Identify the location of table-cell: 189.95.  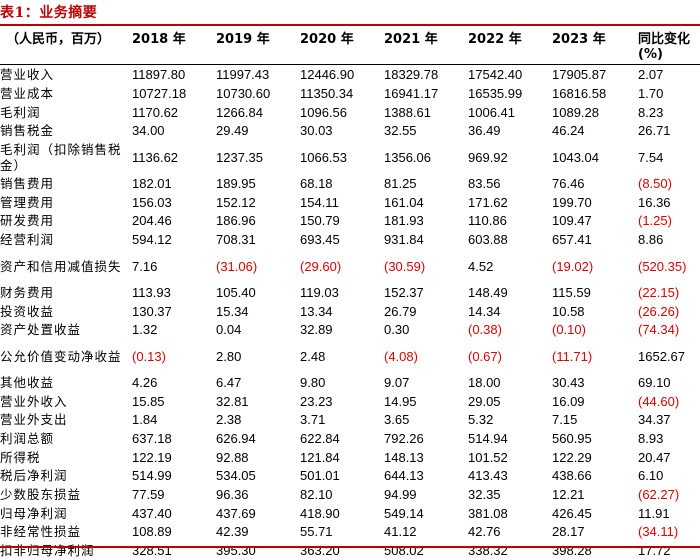
(236, 184).